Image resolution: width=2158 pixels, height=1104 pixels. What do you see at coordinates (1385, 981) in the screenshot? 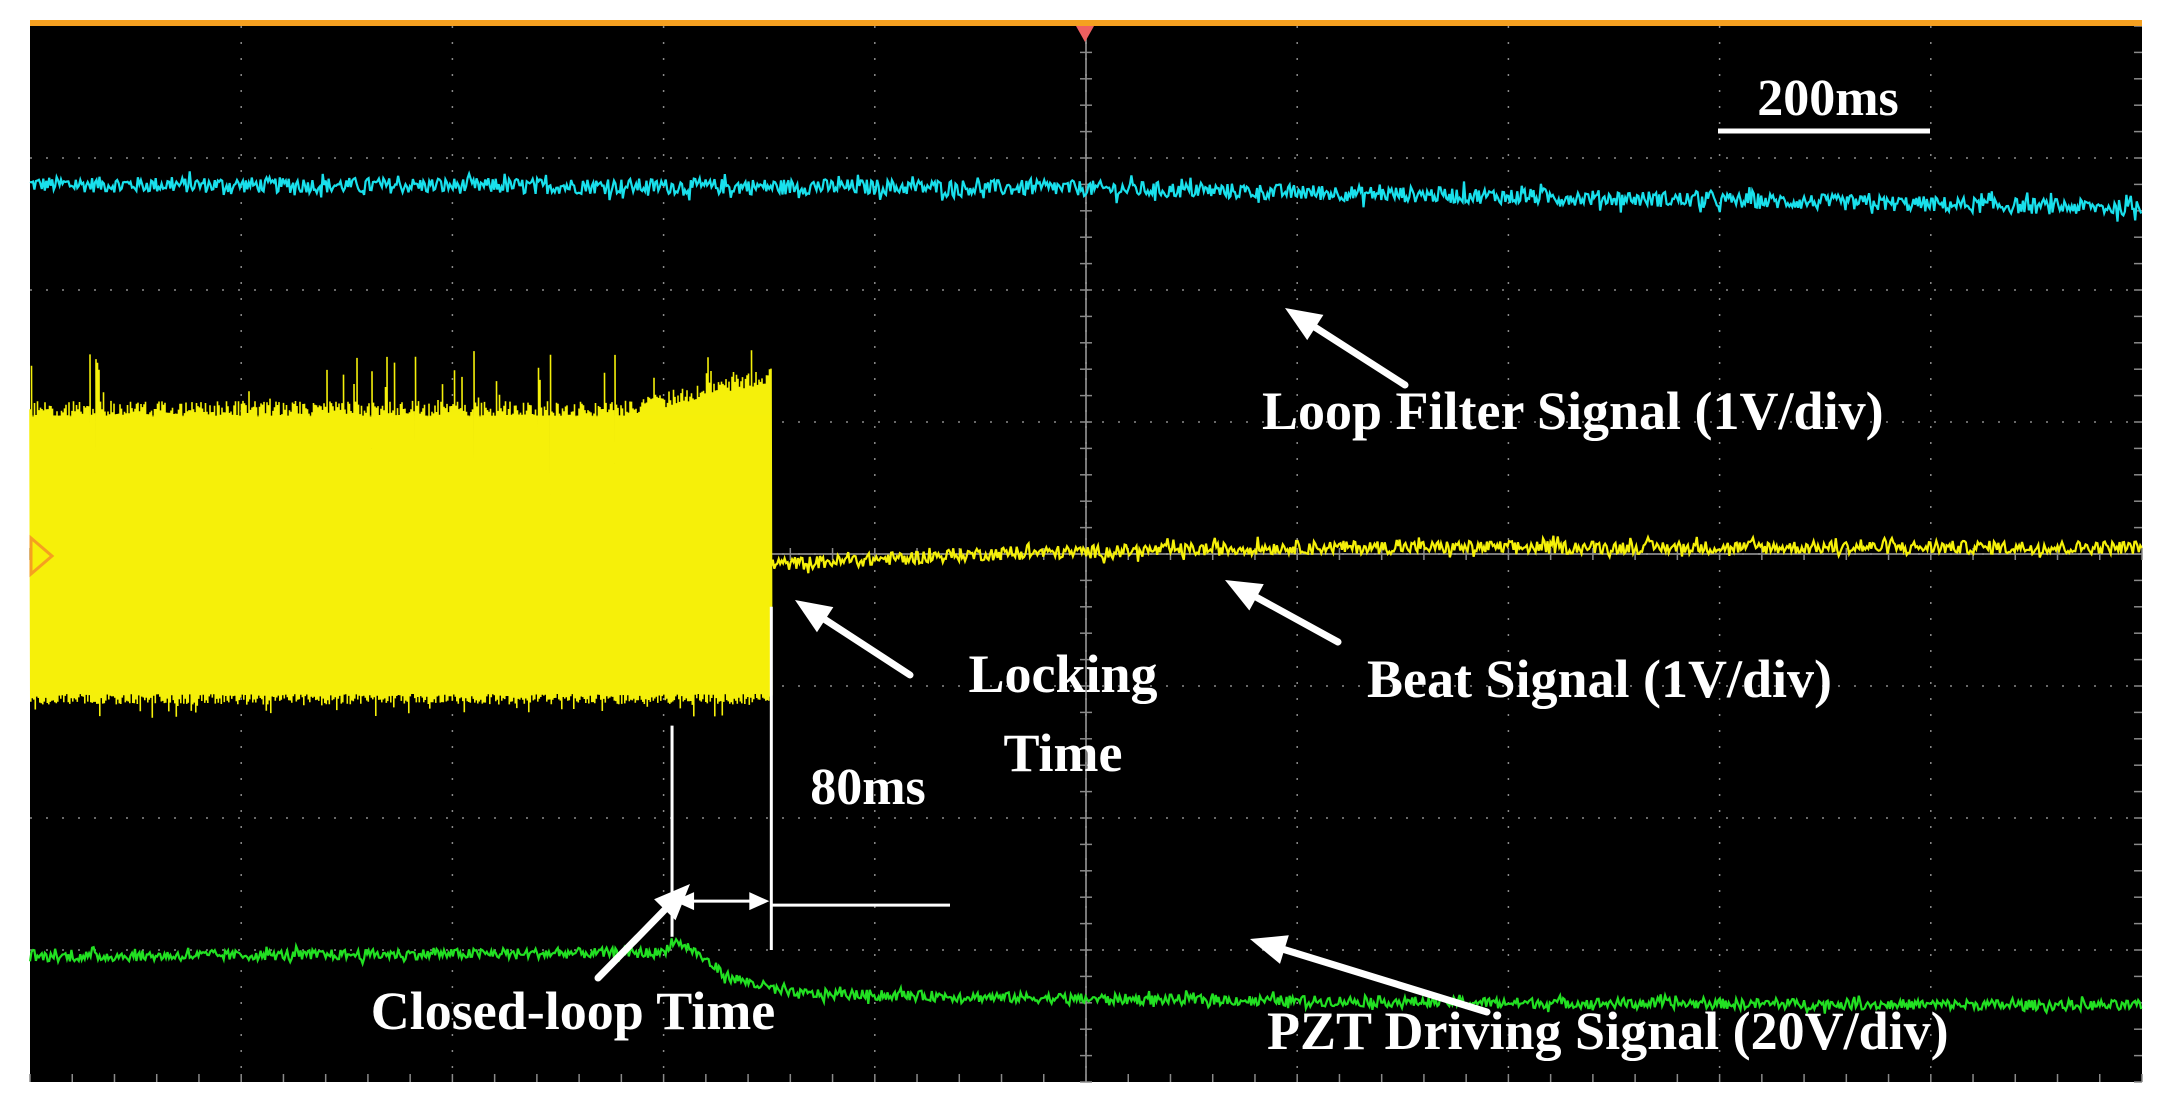
I see `pzt-arrow-line` at bounding box center [1385, 981].